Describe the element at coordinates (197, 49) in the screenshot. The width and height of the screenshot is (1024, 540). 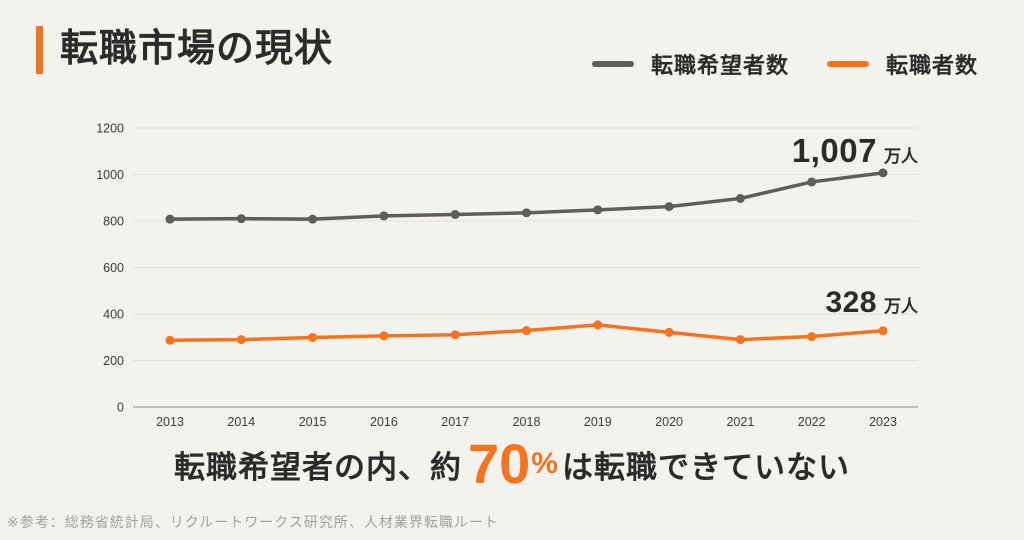
I see `page-title: 転職市場の現状` at that location.